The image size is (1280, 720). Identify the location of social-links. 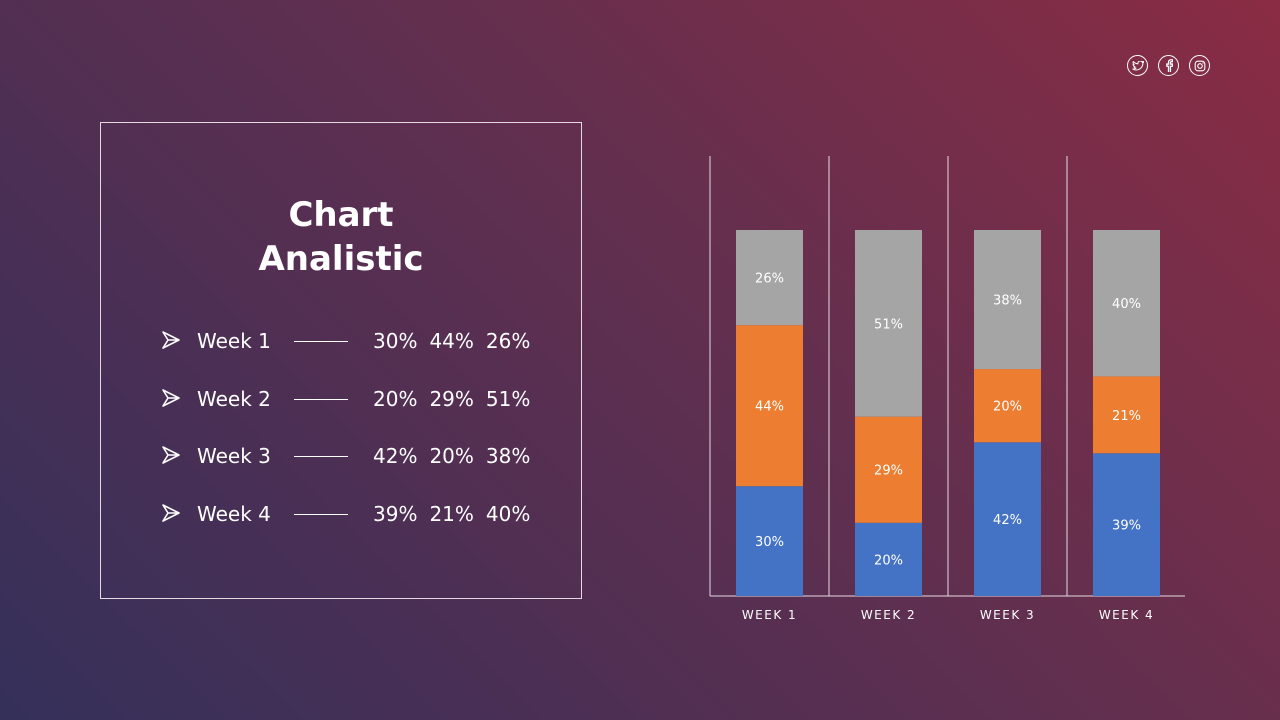
(1168, 65).